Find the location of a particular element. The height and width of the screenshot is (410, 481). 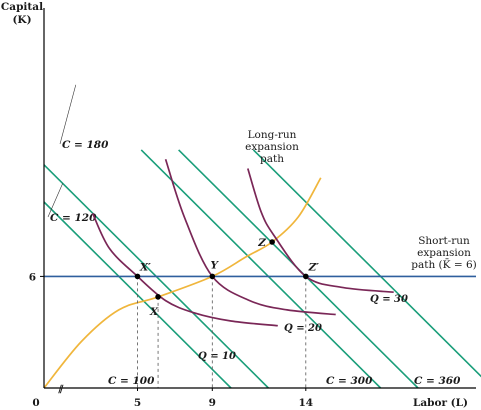

long-run-path-label: Long-run is located at coordinates (272, 135).